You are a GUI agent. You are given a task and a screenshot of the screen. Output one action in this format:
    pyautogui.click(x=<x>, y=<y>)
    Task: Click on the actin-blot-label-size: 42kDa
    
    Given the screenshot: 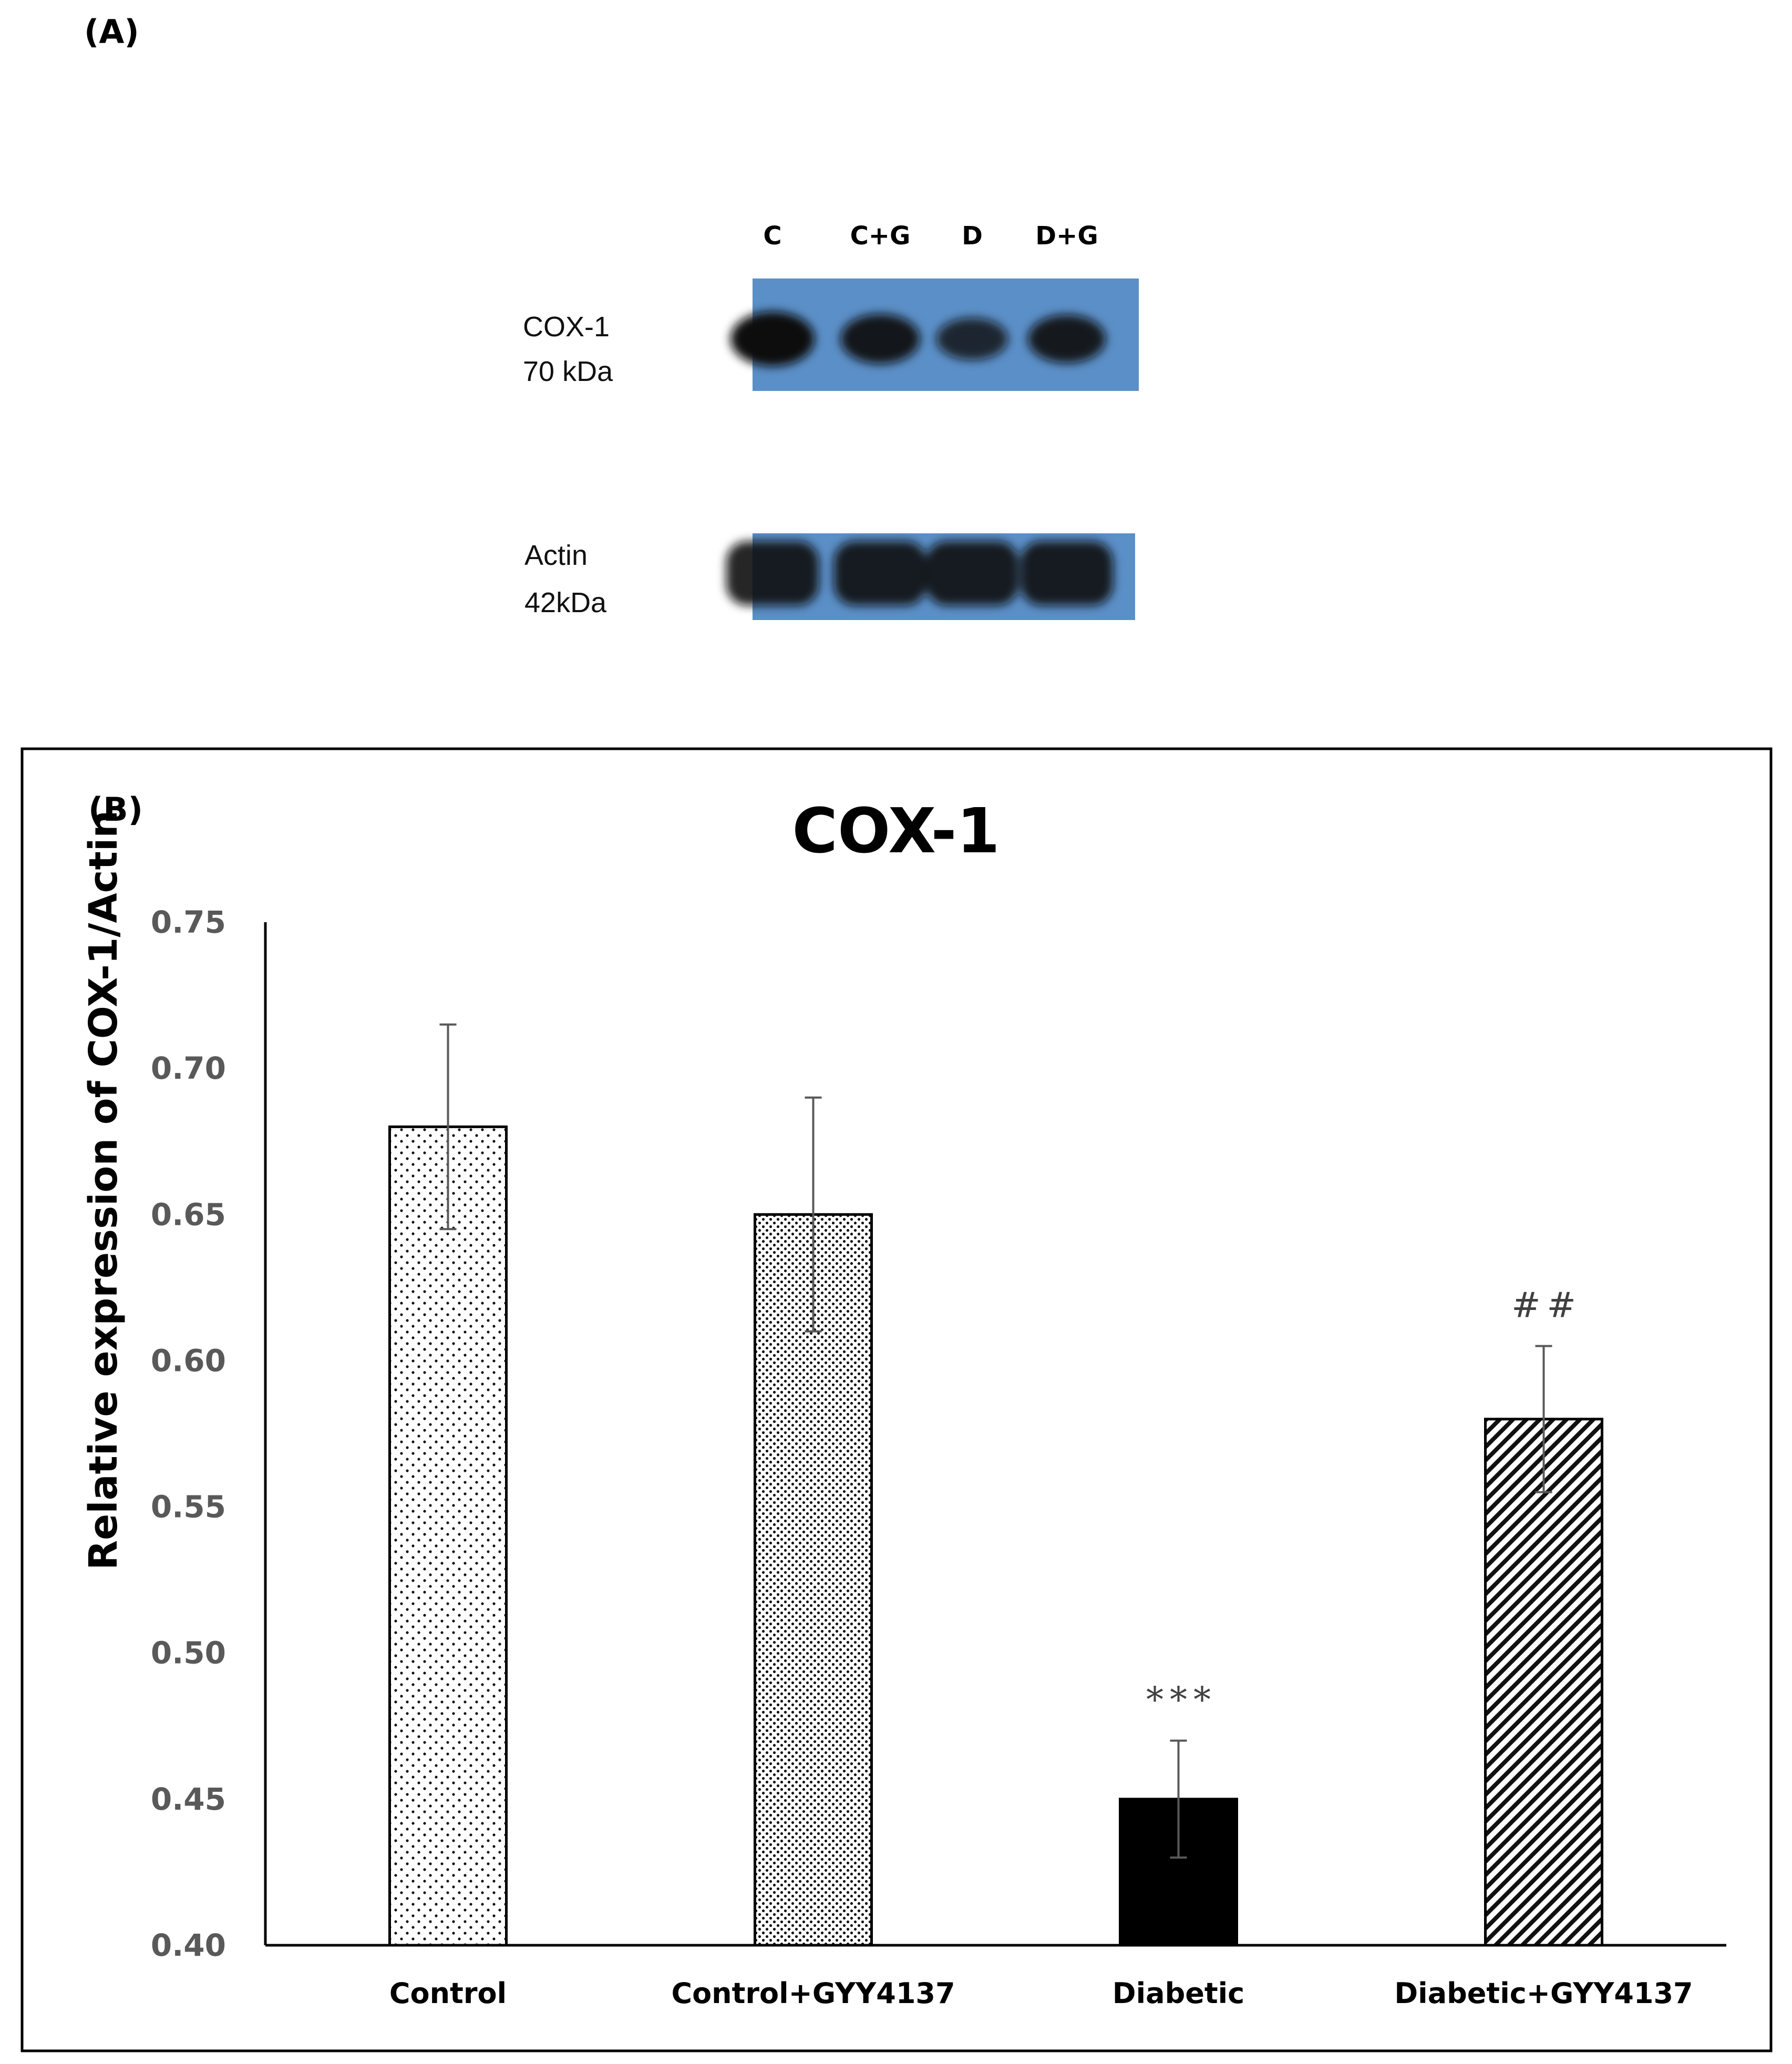 What is the action you would take?
    pyautogui.click(x=565, y=602)
    